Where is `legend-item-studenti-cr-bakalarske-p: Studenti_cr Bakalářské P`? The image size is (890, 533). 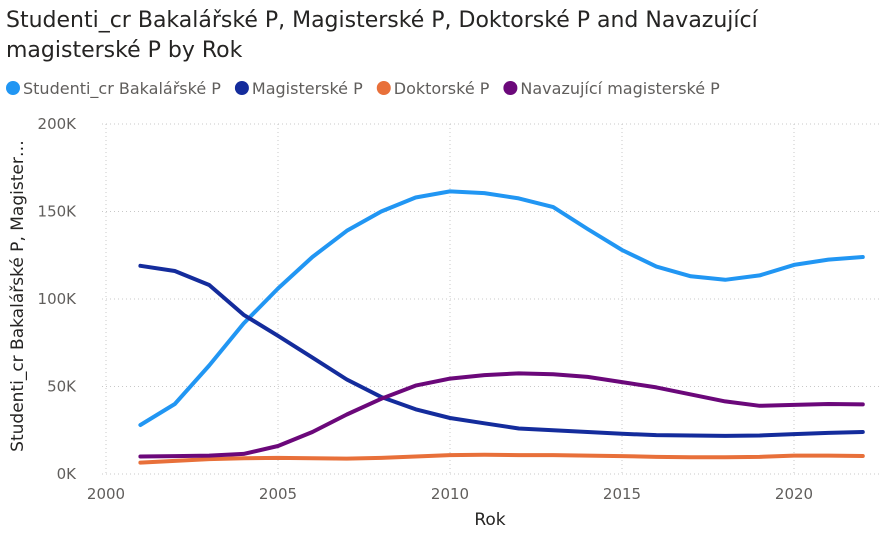 legend-item-studenti-cr-bakalarske-p: Studenti_cr Bakalářské P is located at coordinates (122, 89).